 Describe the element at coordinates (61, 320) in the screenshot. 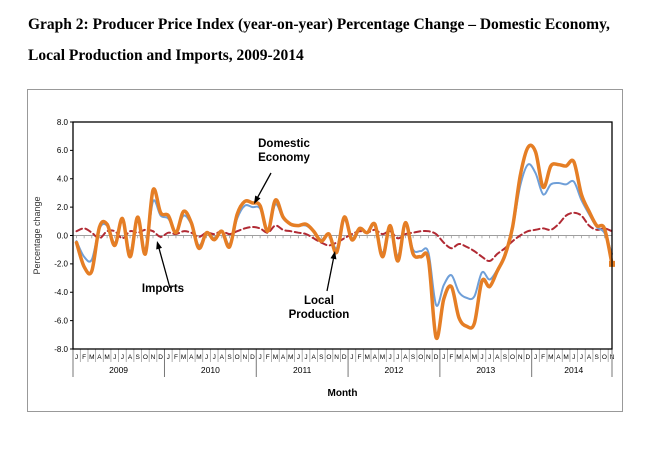

I see `y-axis-tick-label: -6.0` at that location.